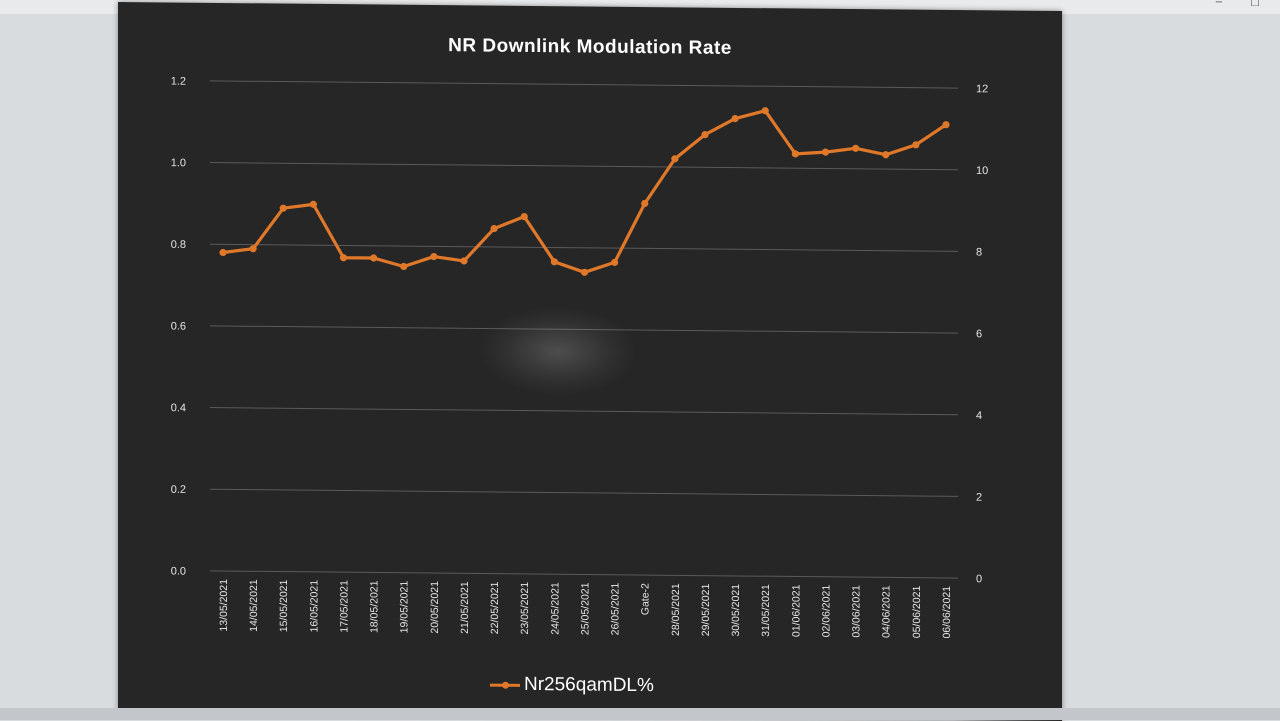 This screenshot has width=1280, height=721. I want to click on x-axis-tick-label: 24/05/2021, so click(555, 608).